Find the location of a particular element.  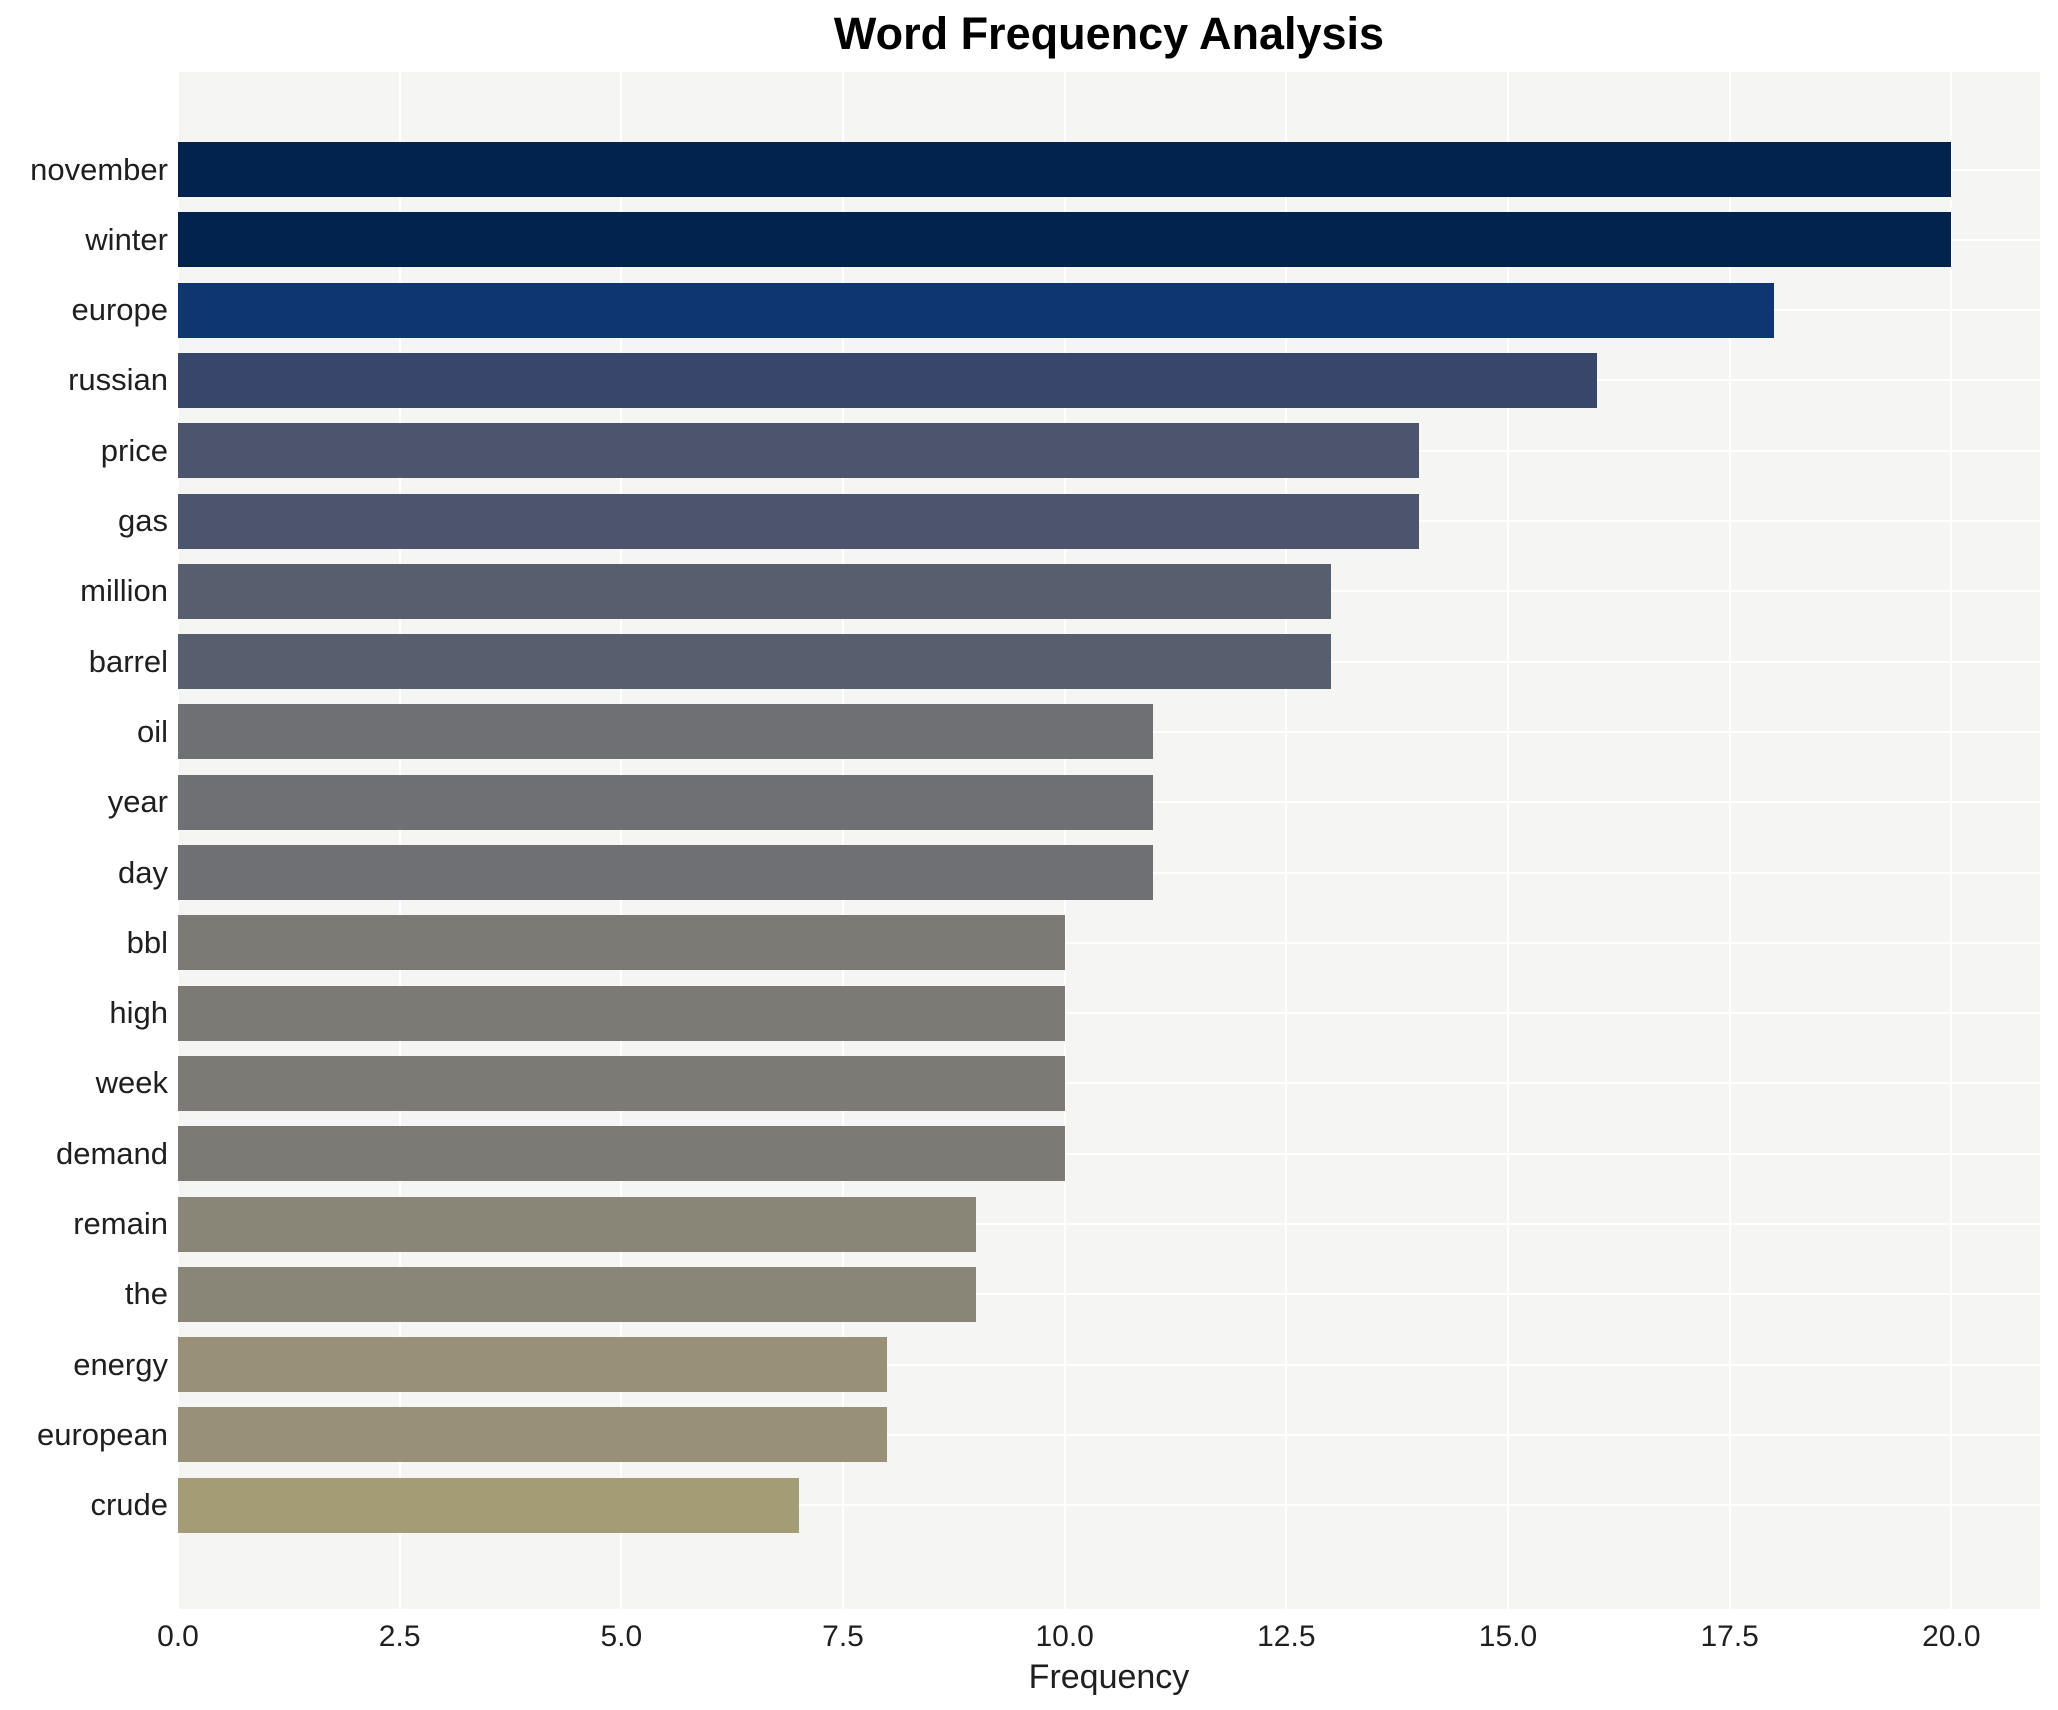

category-label: russian is located at coordinates (118, 380).